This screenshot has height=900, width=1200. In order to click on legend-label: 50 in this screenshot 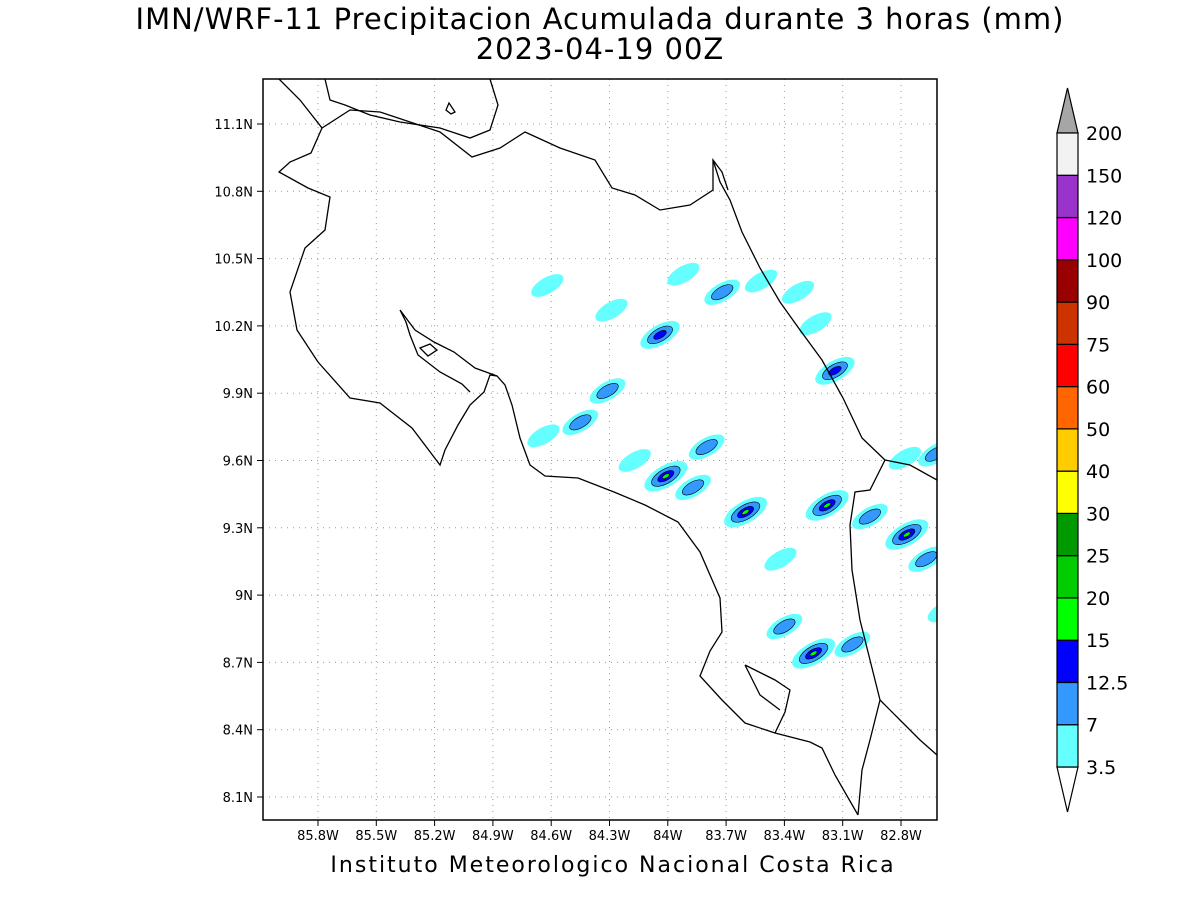, I will do `click(1098, 430)`.